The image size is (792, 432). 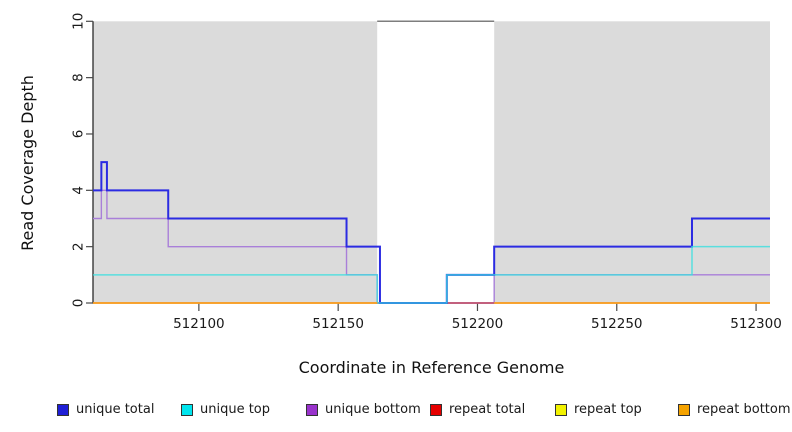 I want to click on legend-label: unique top, so click(x=235, y=409).